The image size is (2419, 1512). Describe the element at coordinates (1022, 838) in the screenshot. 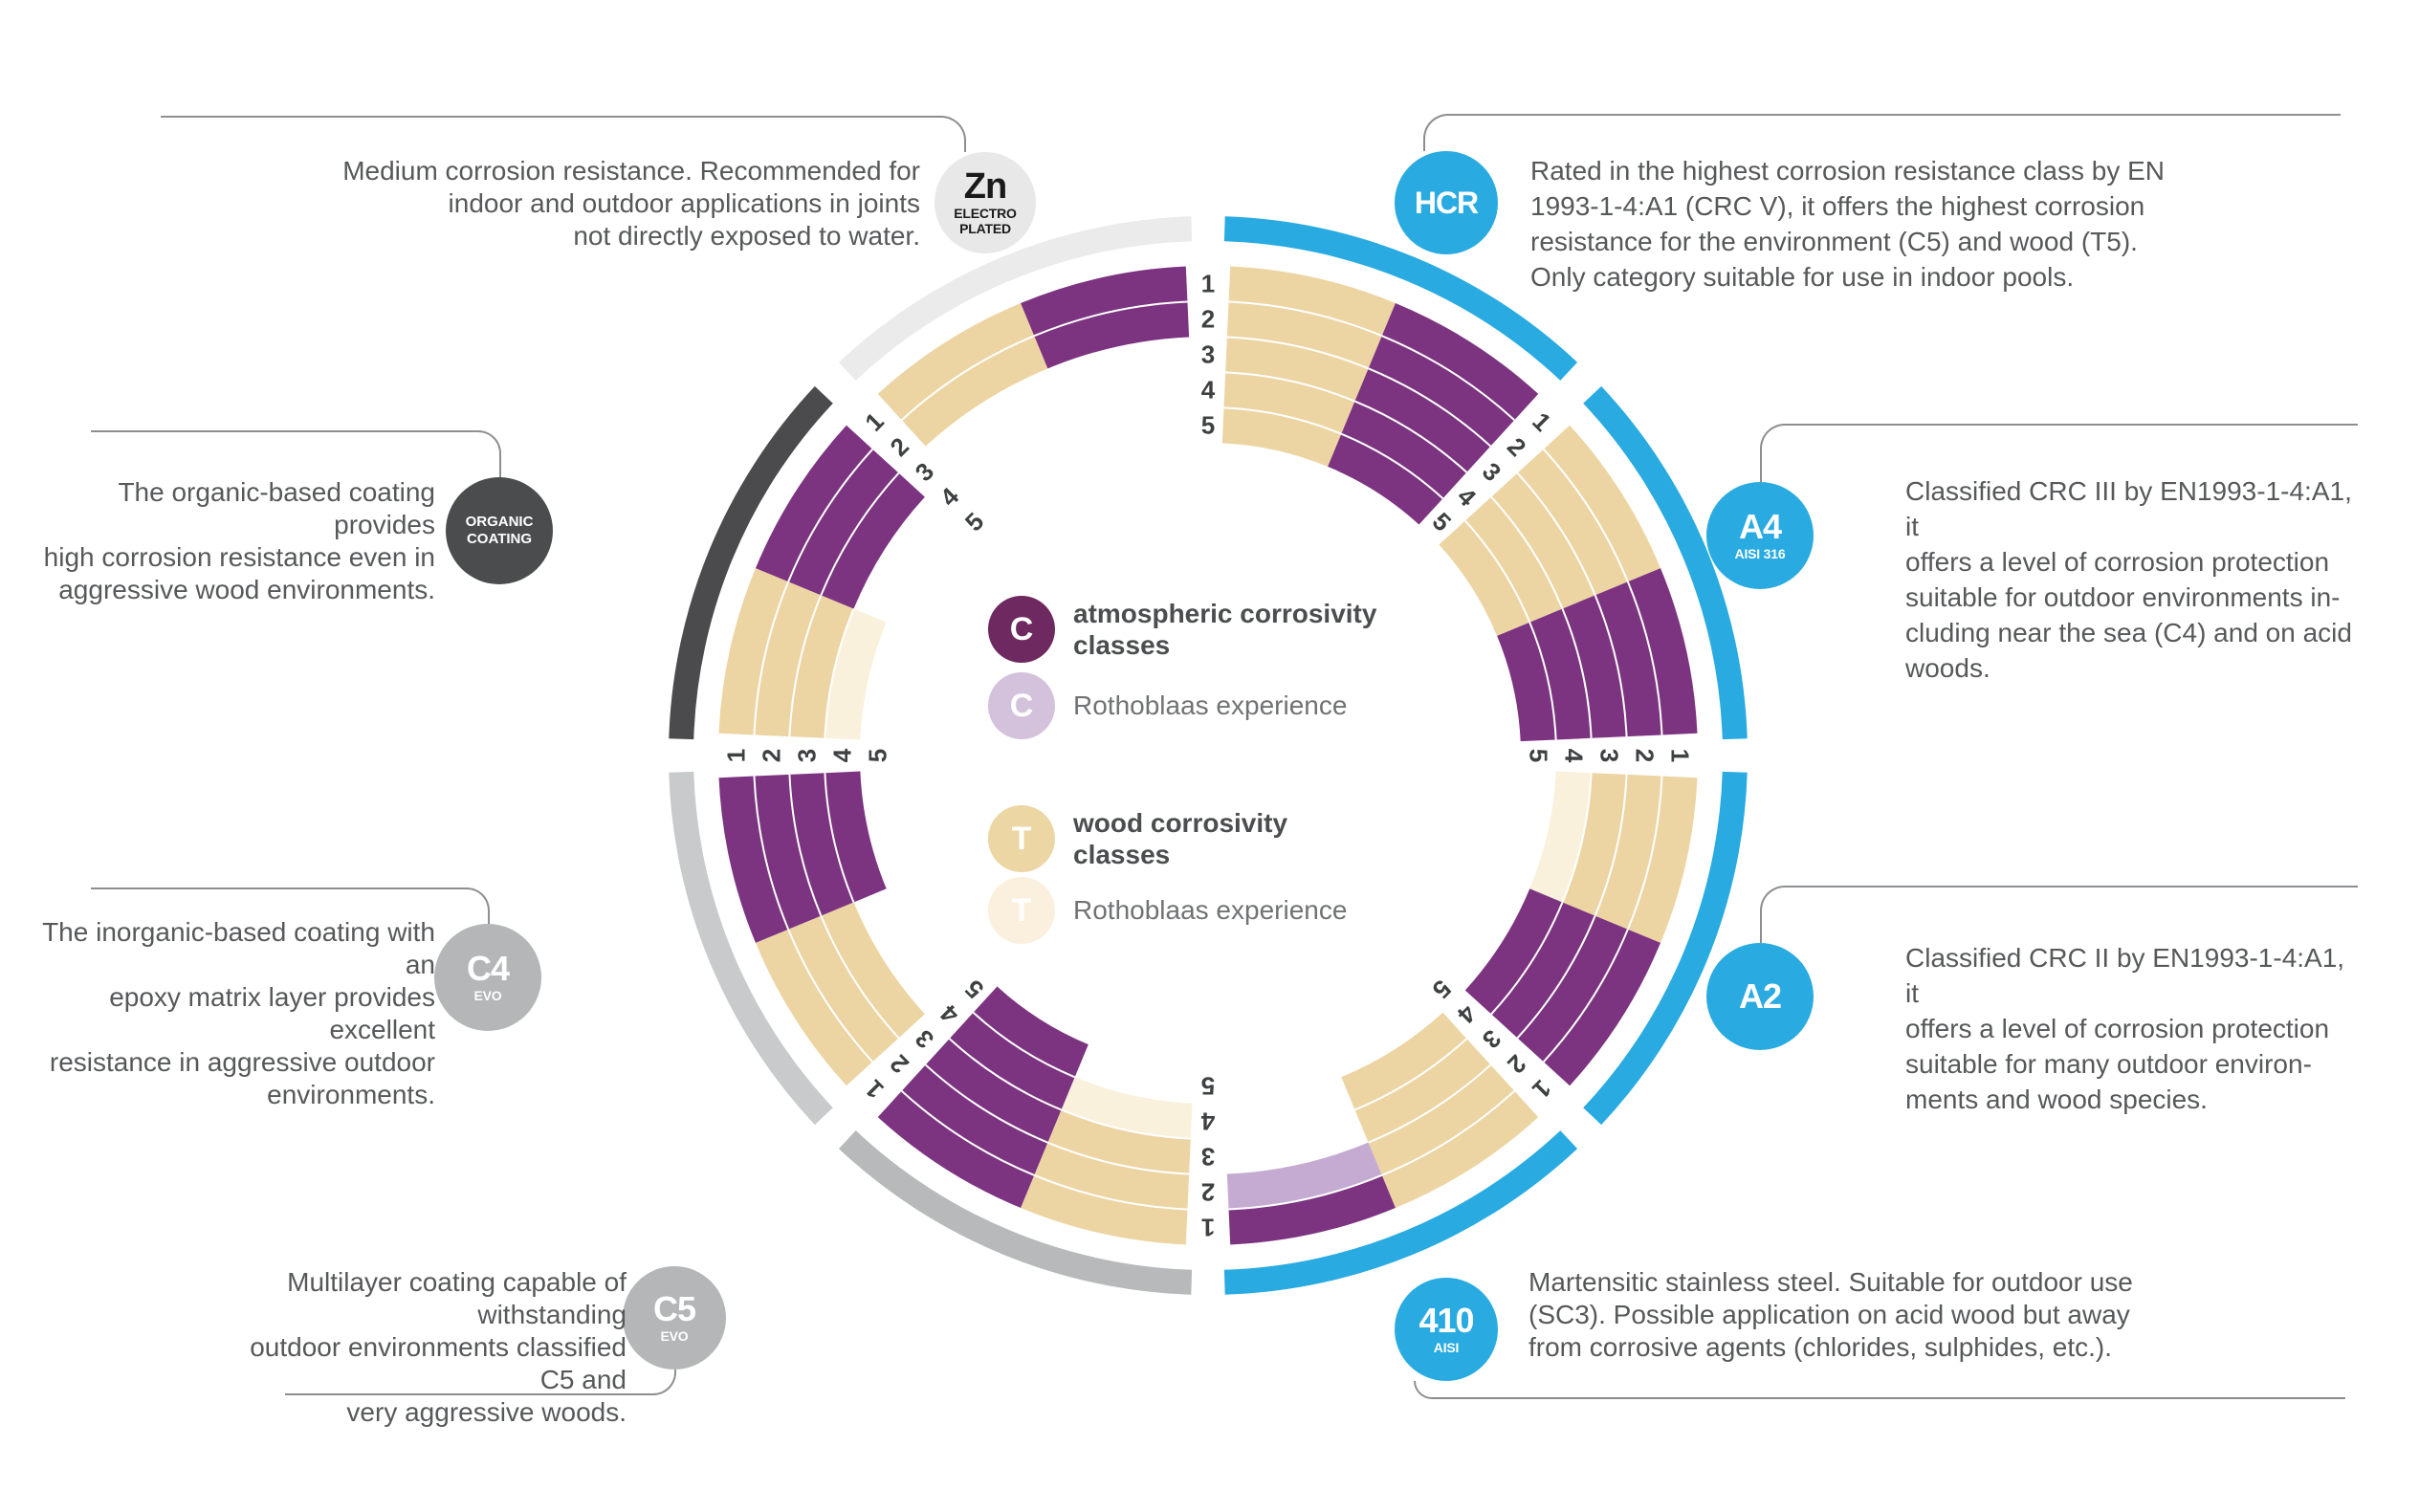

I see `legend-wood-classes-icon: T` at that location.